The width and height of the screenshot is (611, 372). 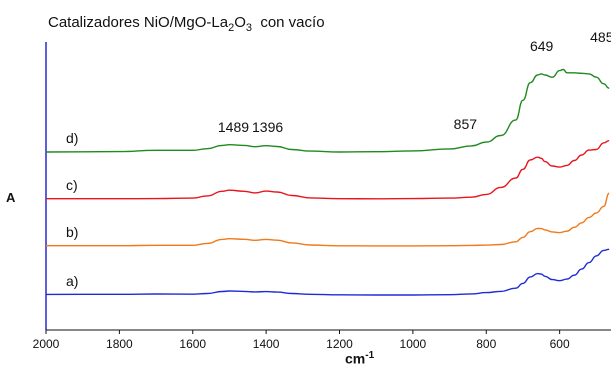 I want to click on x-tick-label-1600: 1600, so click(x=192, y=344).